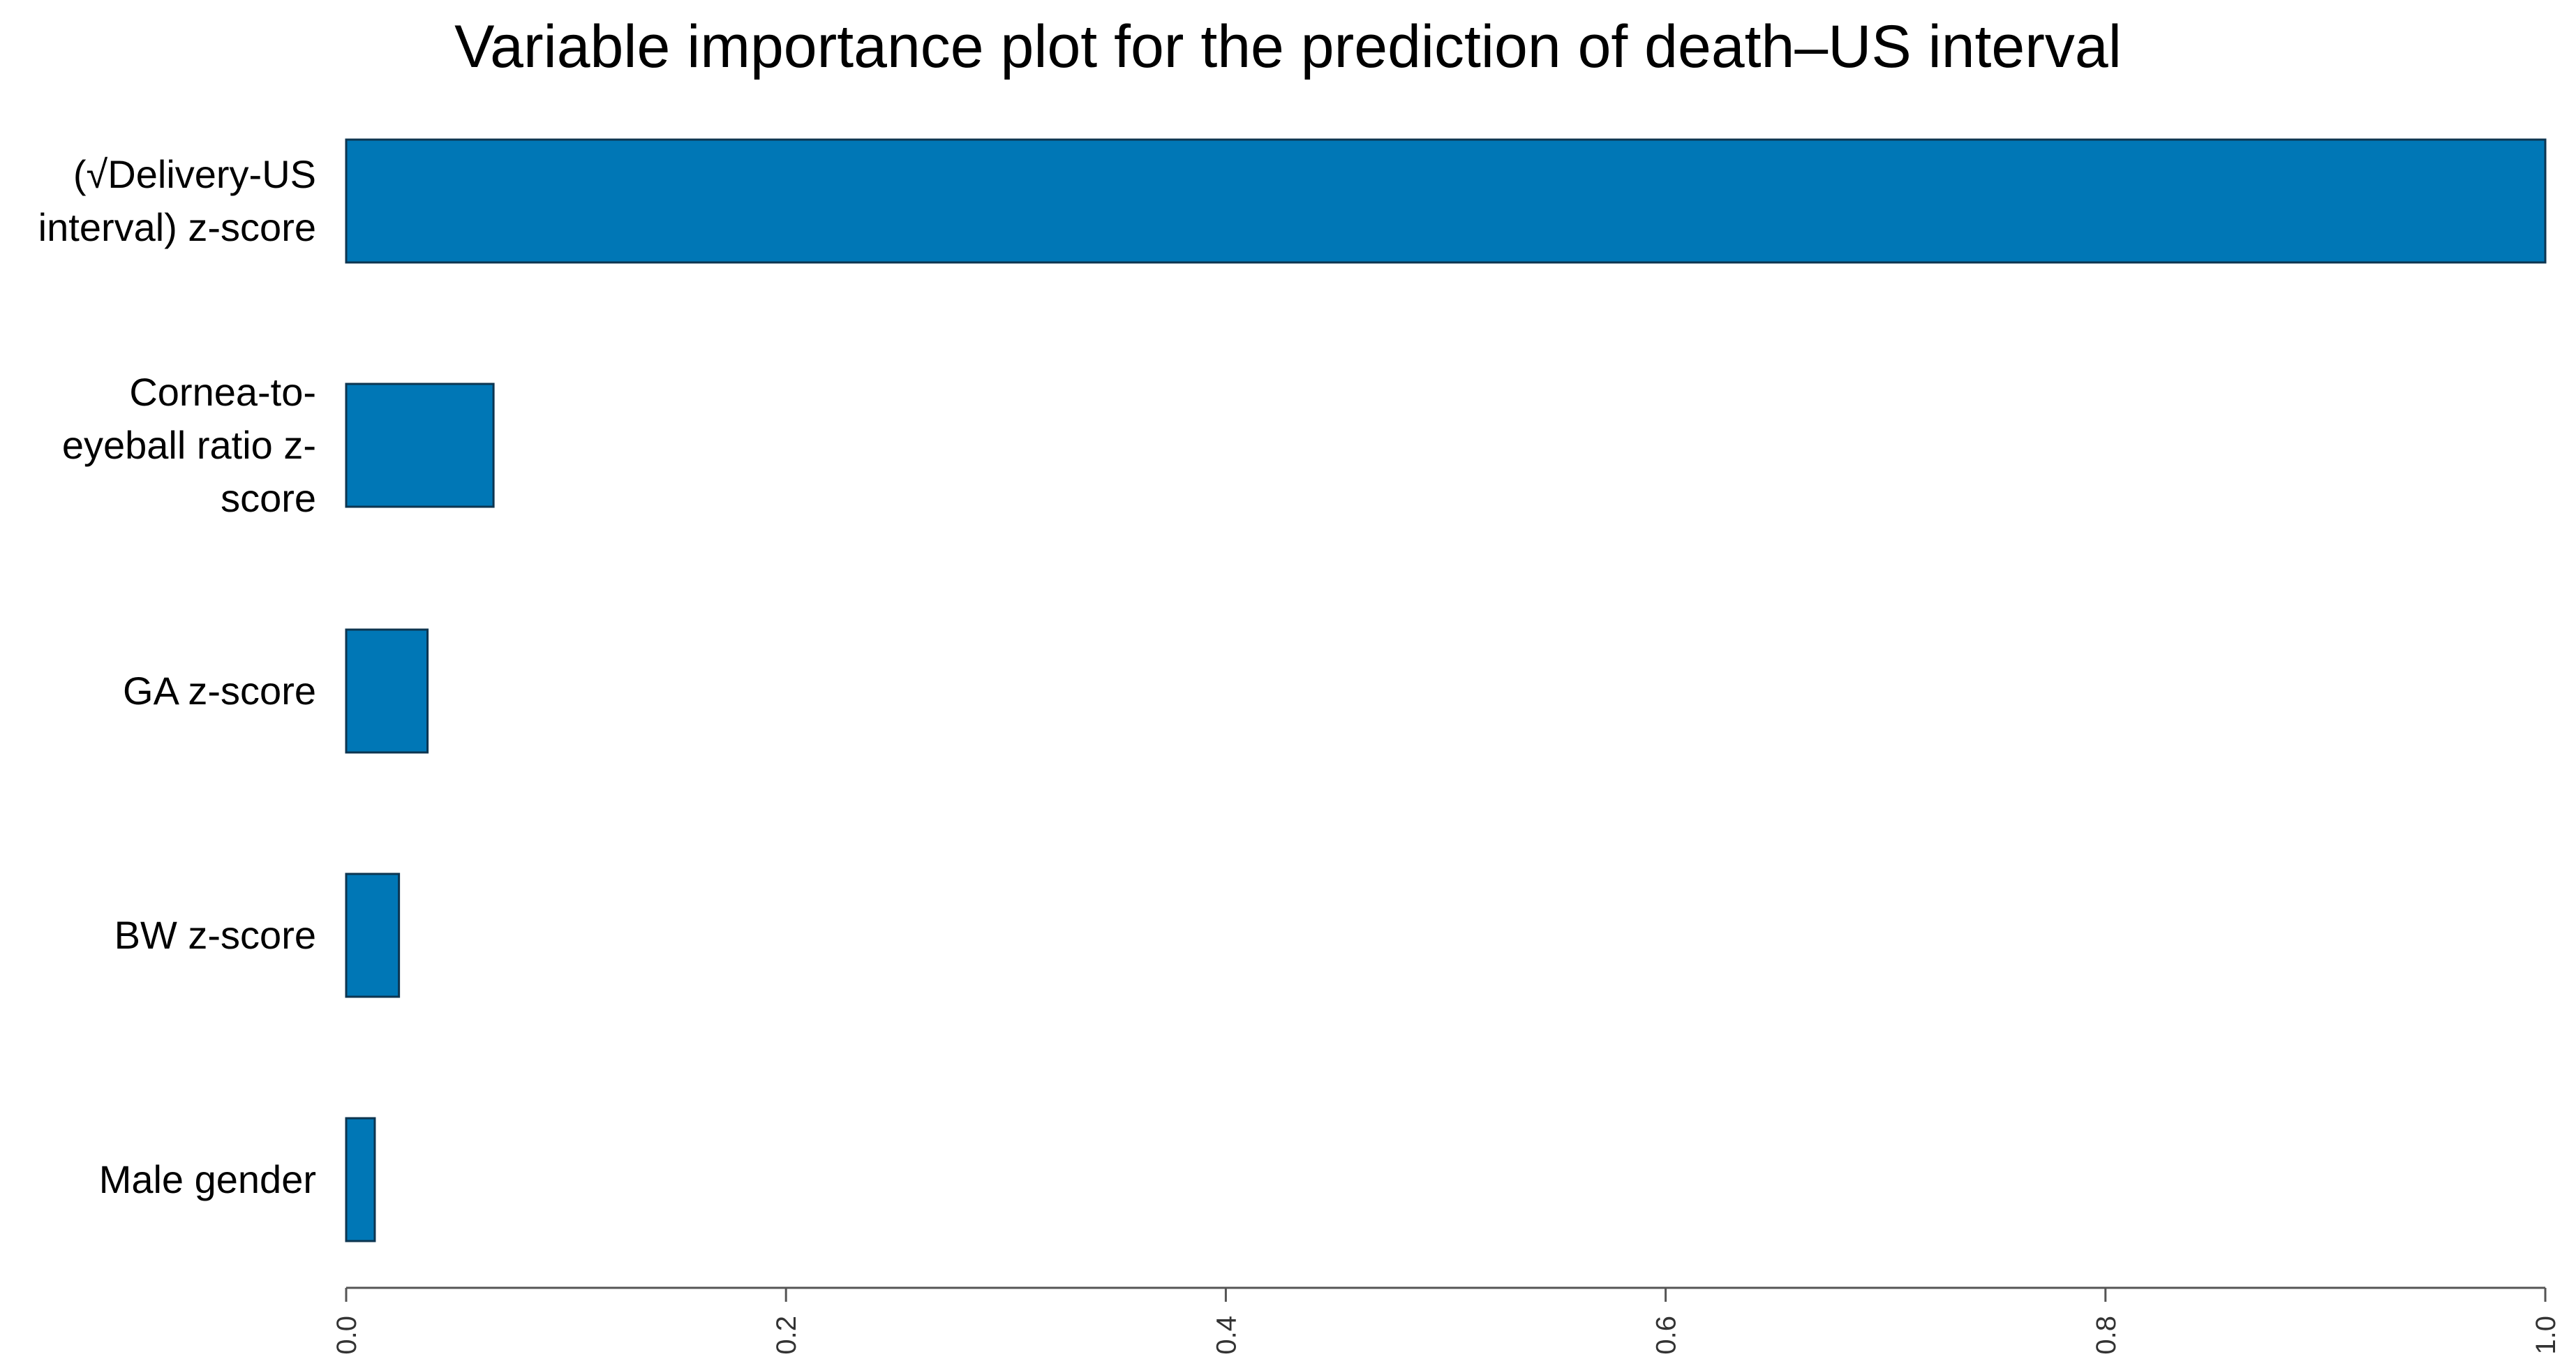  What do you see at coordinates (1666, 1335) in the screenshot?
I see `x-tick-label-3: 0.6` at bounding box center [1666, 1335].